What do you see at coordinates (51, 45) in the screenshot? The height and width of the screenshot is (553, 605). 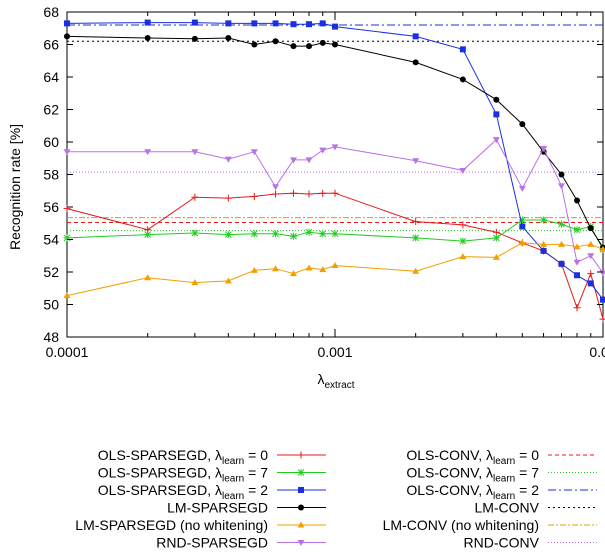 I see `y-tick-label: 66` at bounding box center [51, 45].